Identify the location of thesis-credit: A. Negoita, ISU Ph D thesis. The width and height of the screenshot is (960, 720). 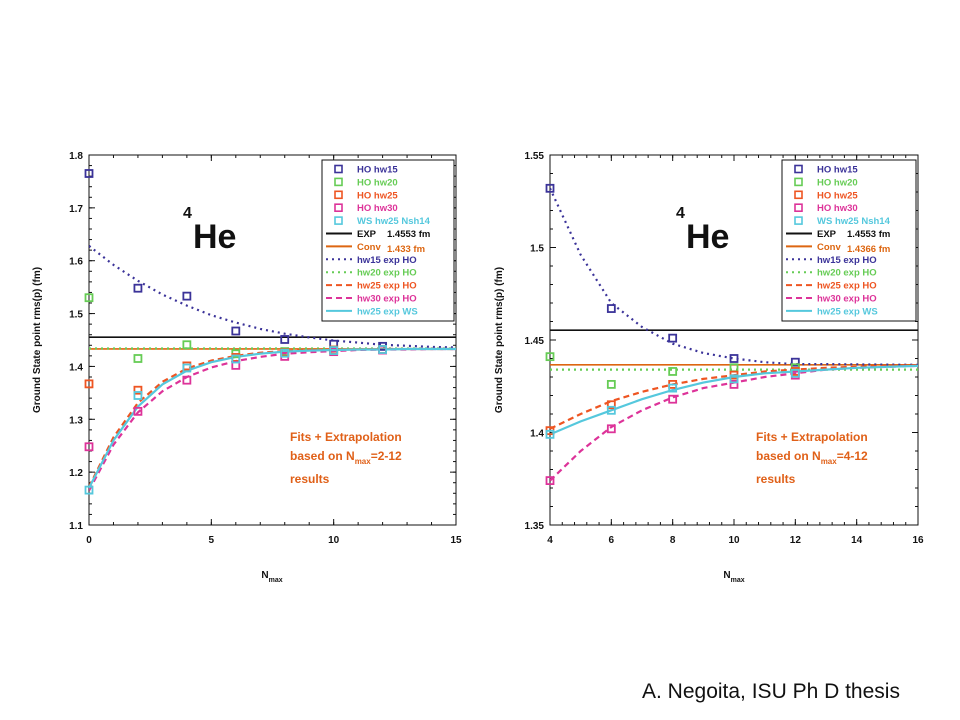
(771, 691).